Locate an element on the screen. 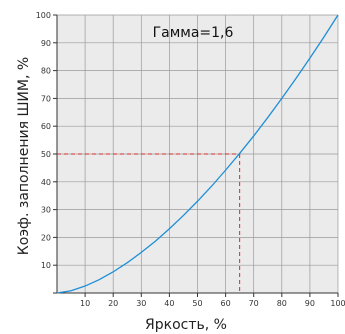 This screenshot has width=345, height=334. x-tick-label: 60 is located at coordinates (226, 303).